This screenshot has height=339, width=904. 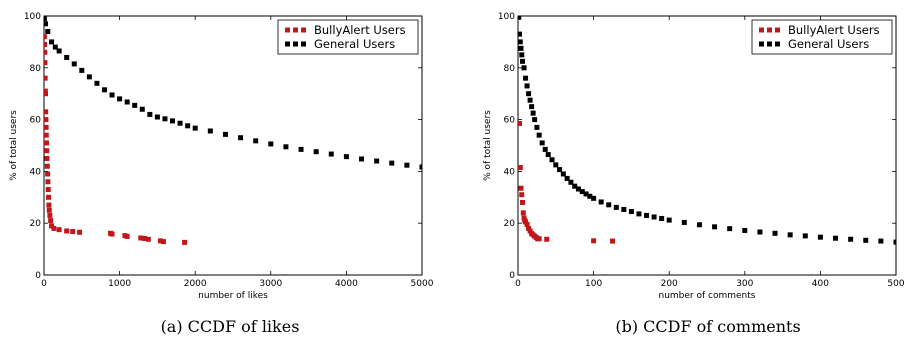 What do you see at coordinates (820, 284) in the screenshot?
I see `x-tick-label: 400` at bounding box center [820, 284].